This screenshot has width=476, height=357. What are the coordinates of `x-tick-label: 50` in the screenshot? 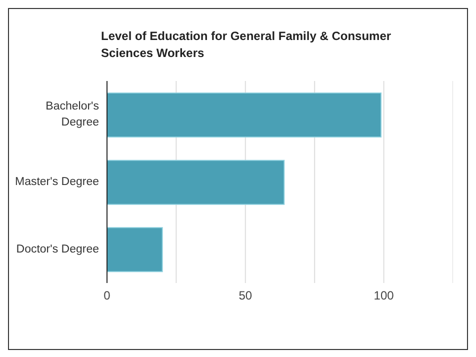 It's located at (245, 295).